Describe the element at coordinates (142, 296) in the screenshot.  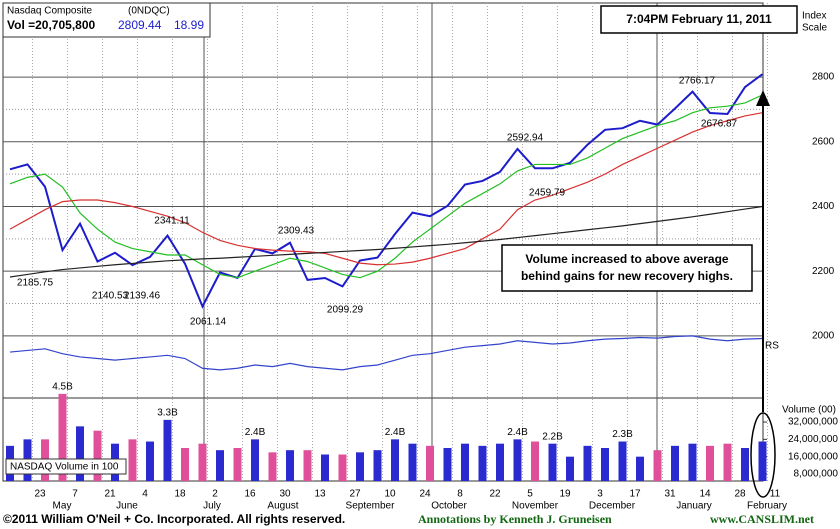
I see `price-annotation: 2139.46` at that location.